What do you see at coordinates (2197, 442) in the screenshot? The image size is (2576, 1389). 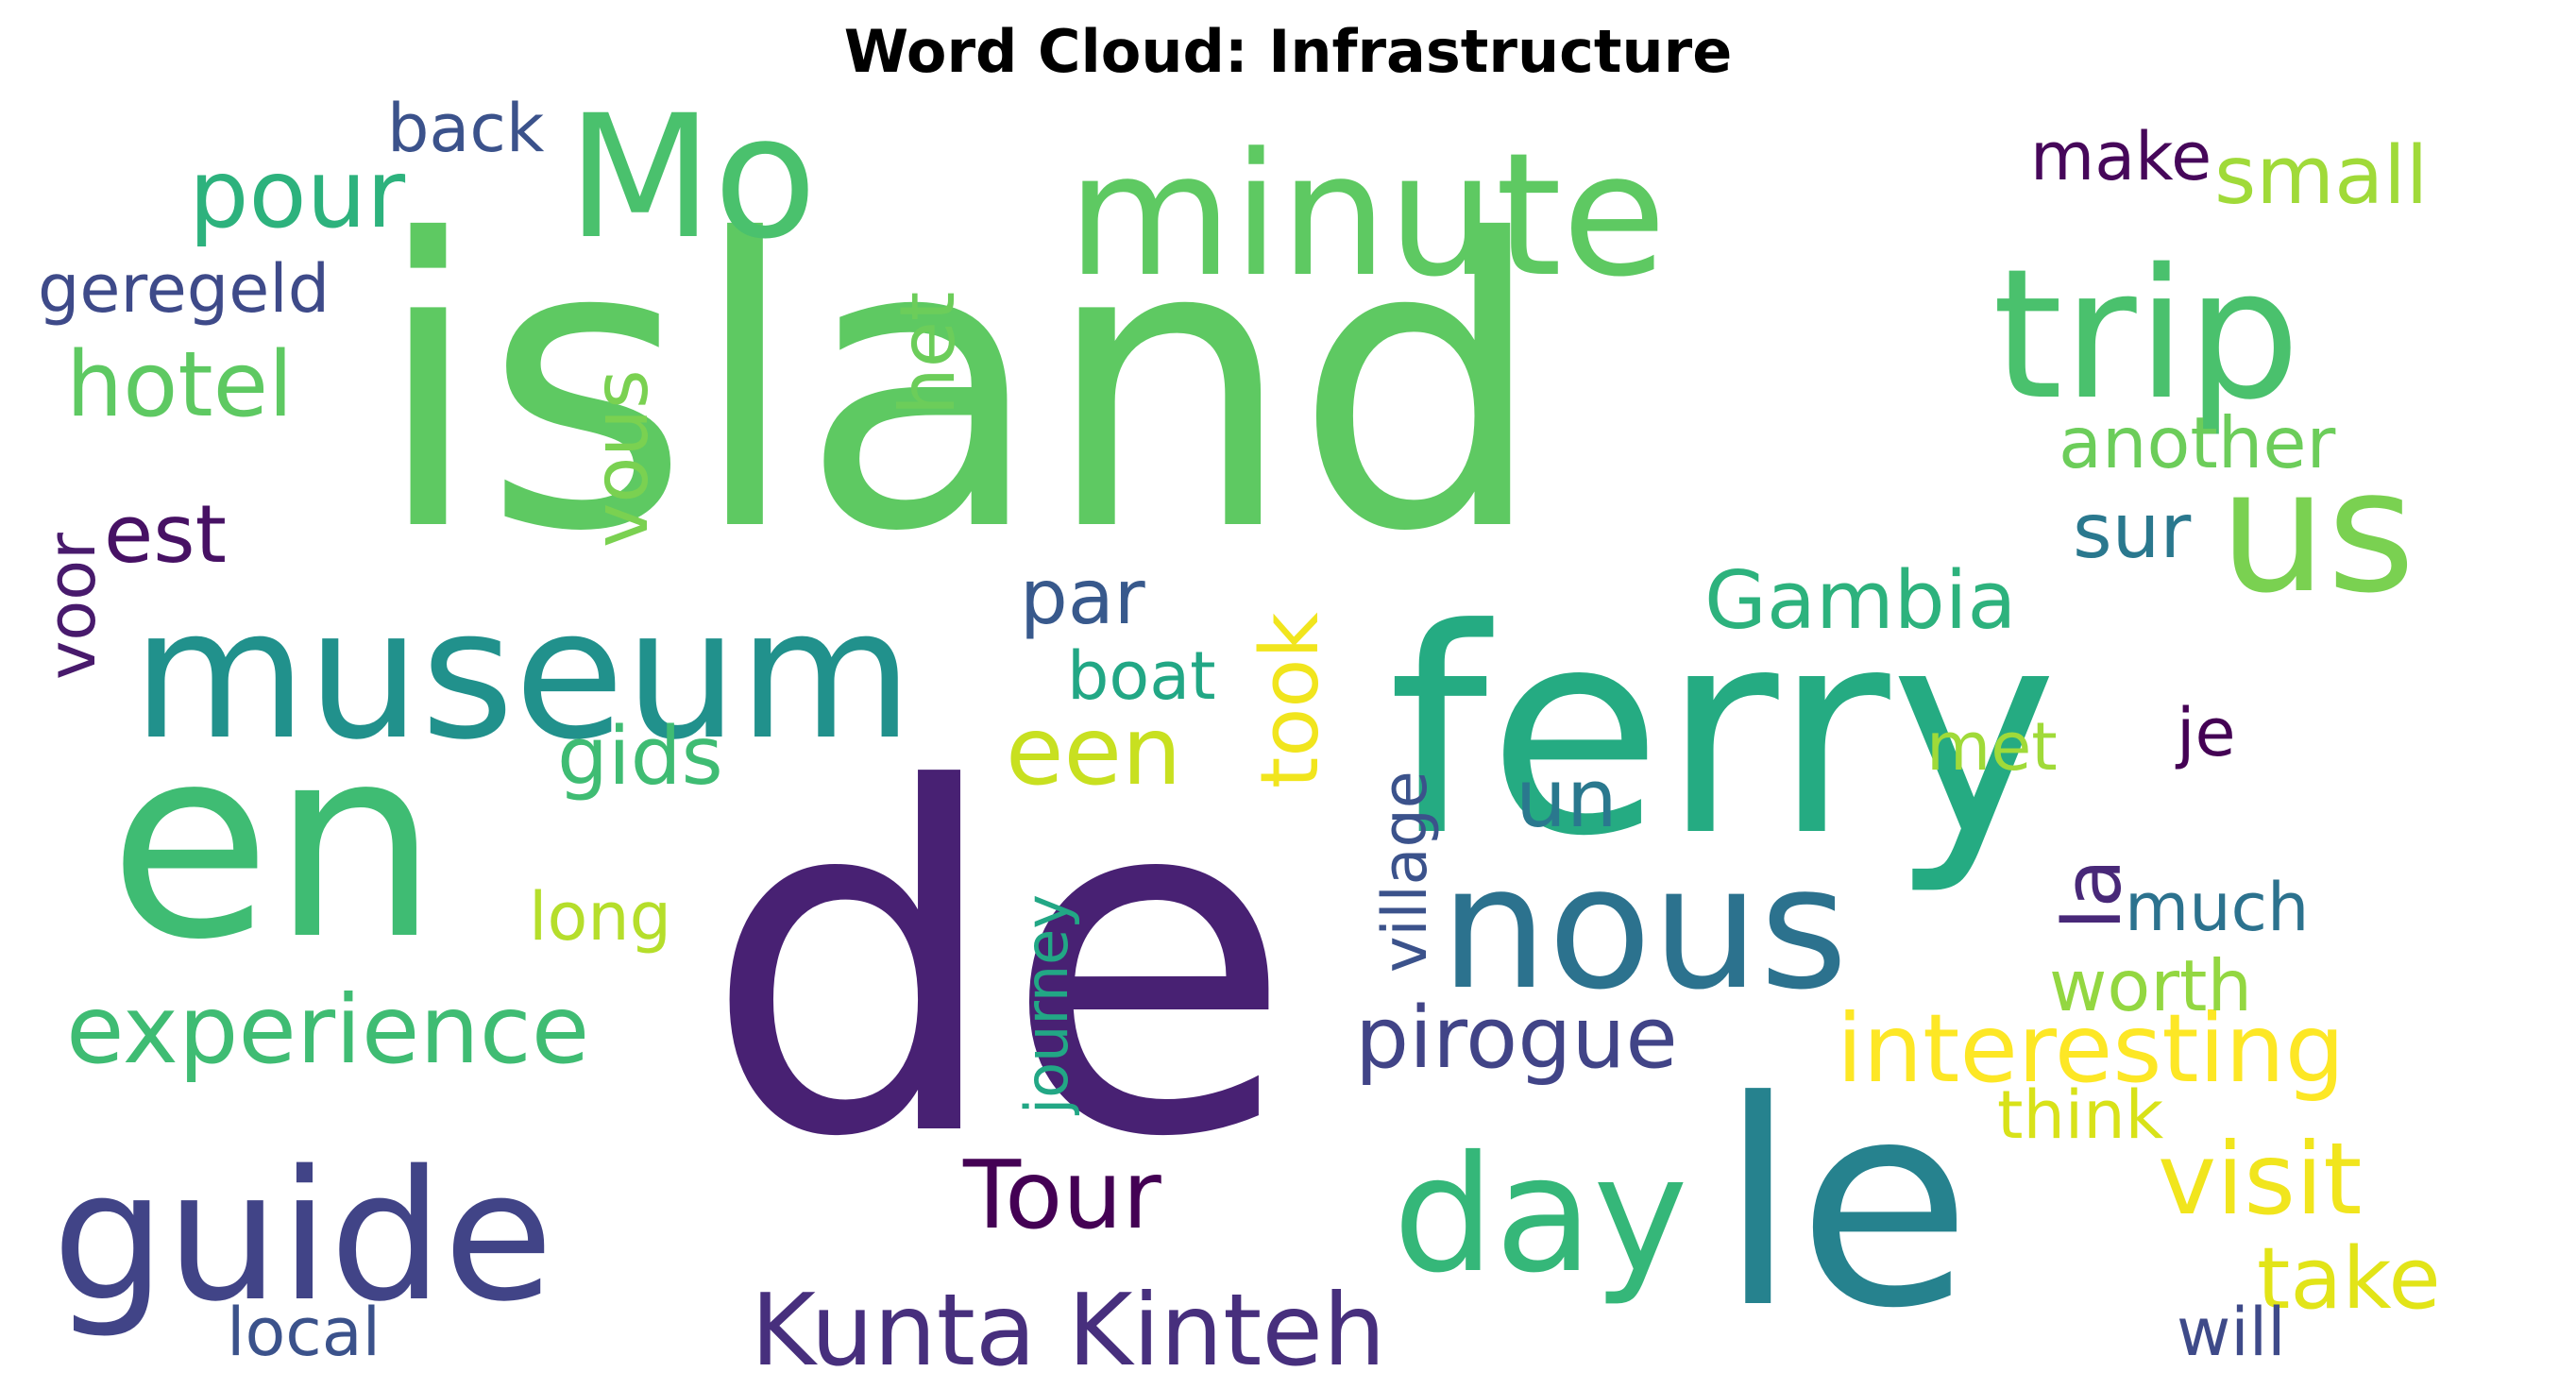 I see `word-another: another` at bounding box center [2197, 442].